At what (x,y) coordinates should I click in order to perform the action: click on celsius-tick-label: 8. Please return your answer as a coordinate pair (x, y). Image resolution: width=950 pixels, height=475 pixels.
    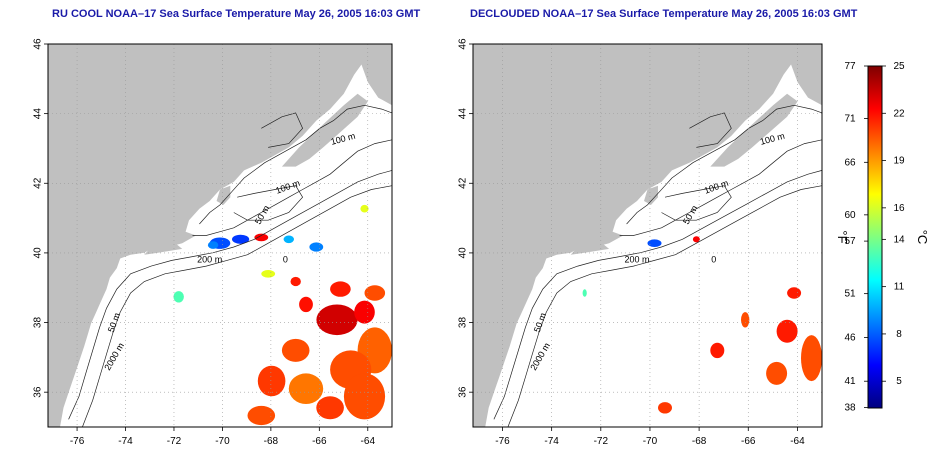
    Looking at the image, I should click on (899, 334).